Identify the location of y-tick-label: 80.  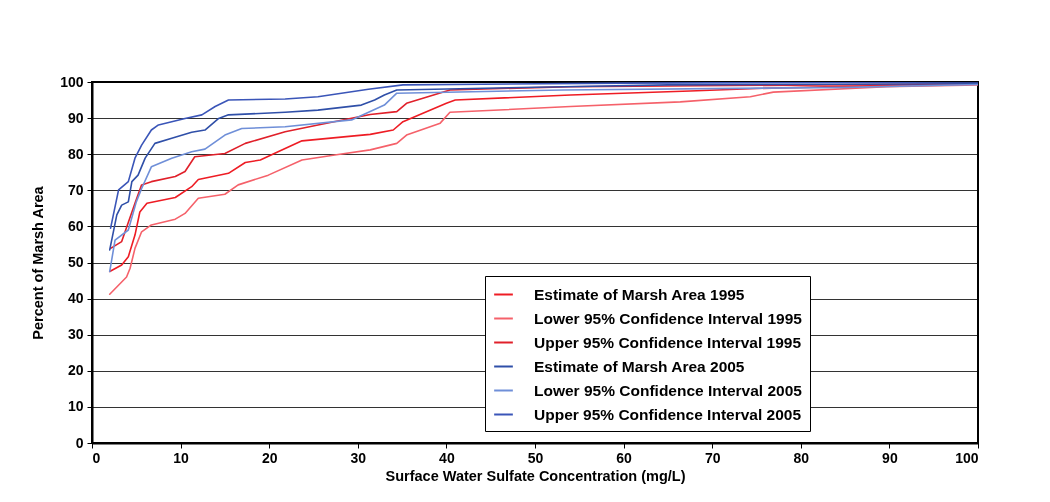
(75, 153).